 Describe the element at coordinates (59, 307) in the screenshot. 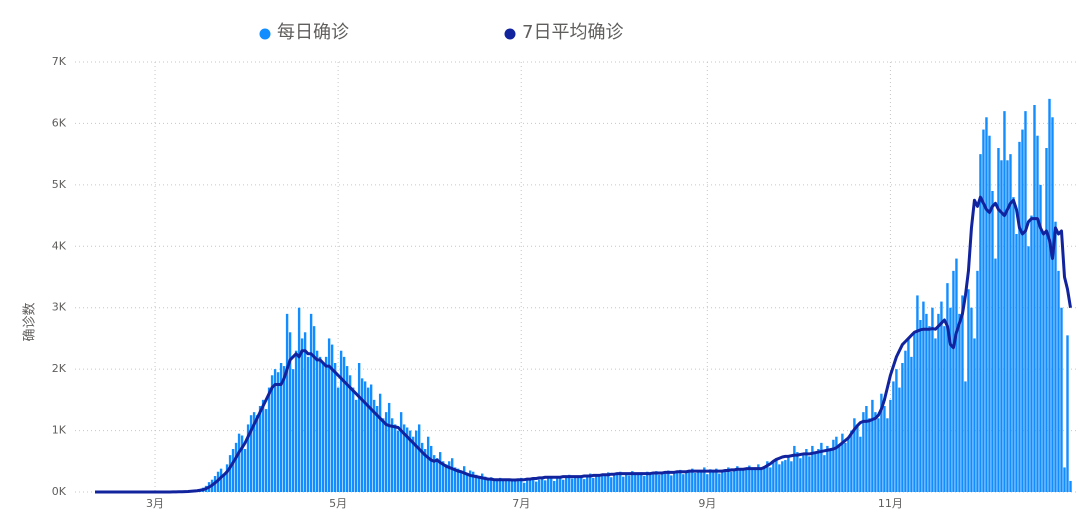

I see `y-tick-label: 3K` at that location.